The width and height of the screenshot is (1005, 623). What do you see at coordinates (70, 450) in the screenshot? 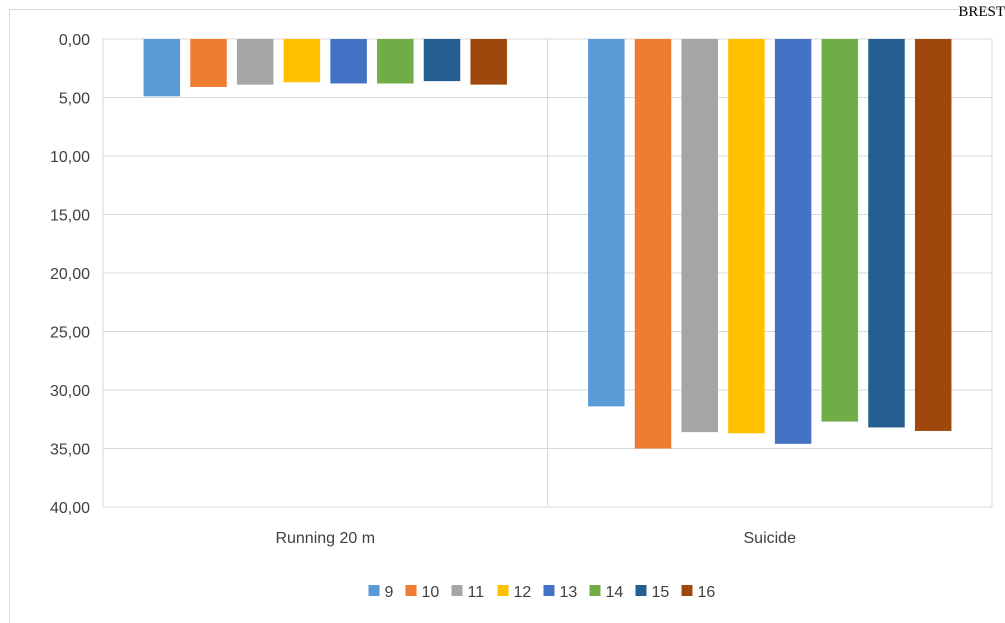
I see `y-tick-label: 35,00` at bounding box center [70, 450].